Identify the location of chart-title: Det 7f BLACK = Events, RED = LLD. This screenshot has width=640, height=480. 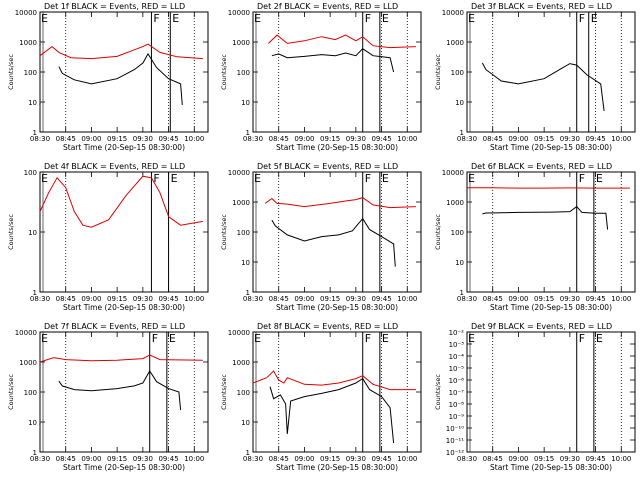
(114, 326).